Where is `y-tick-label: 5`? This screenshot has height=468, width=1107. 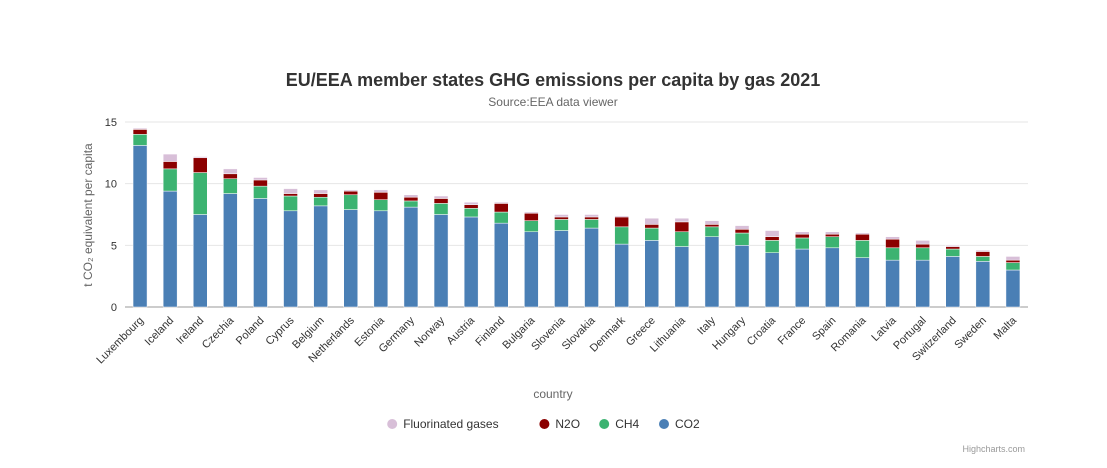
y-tick-label: 5 is located at coordinates (114, 246).